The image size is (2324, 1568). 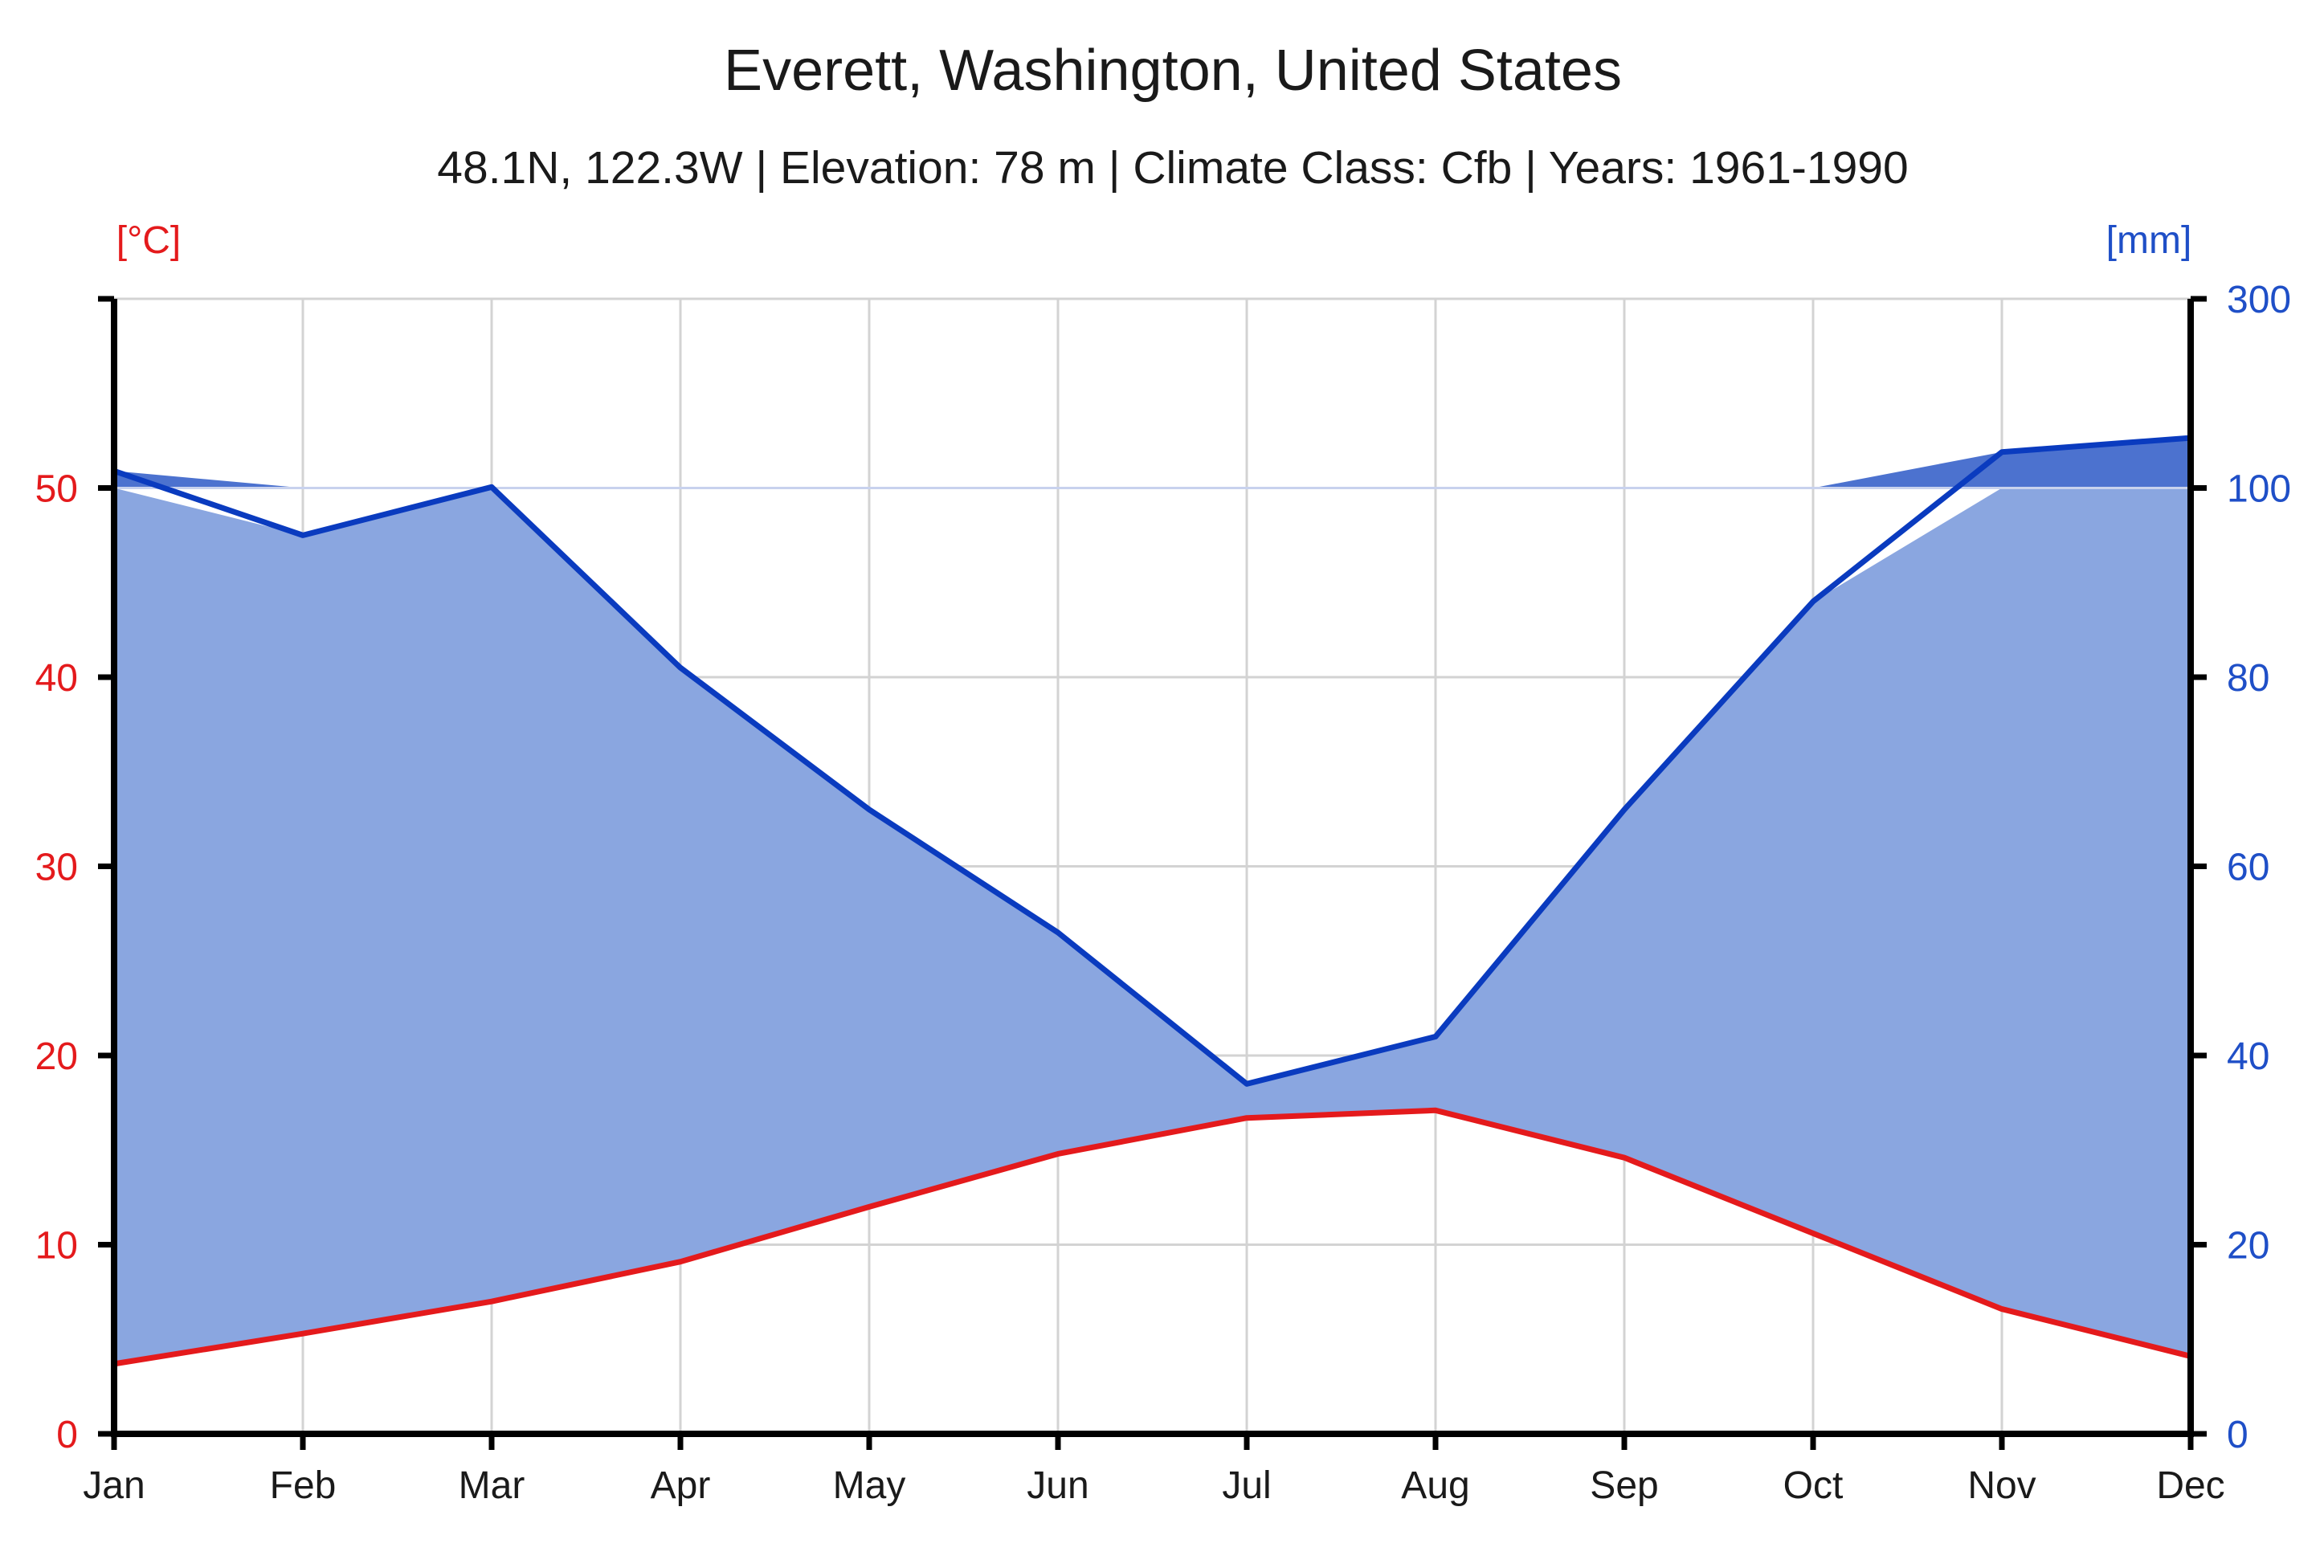 I want to click on left-axis-tick-label: 50, so click(x=56, y=489).